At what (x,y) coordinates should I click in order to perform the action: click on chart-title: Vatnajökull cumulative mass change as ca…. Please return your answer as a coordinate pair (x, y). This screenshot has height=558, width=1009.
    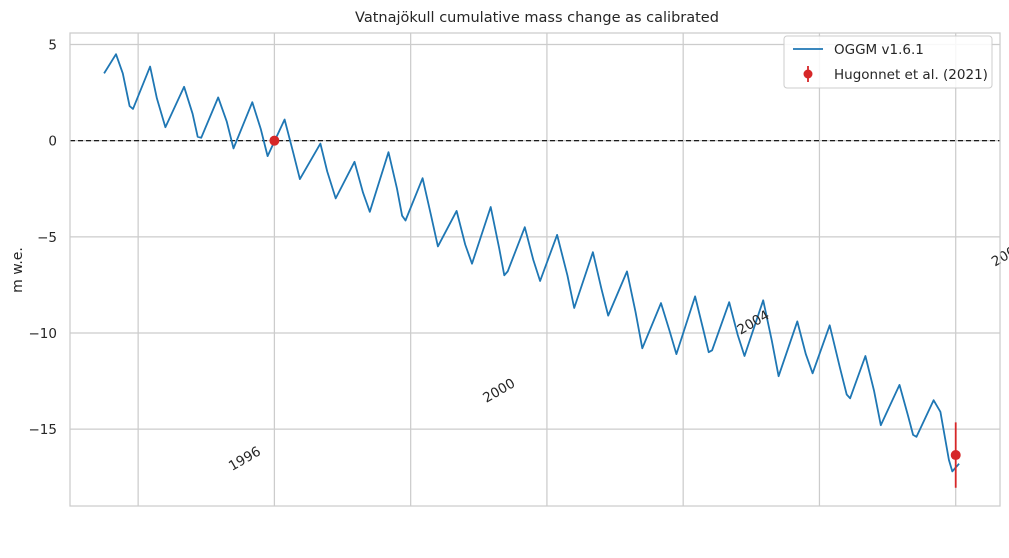
    Looking at the image, I should click on (537, 18).